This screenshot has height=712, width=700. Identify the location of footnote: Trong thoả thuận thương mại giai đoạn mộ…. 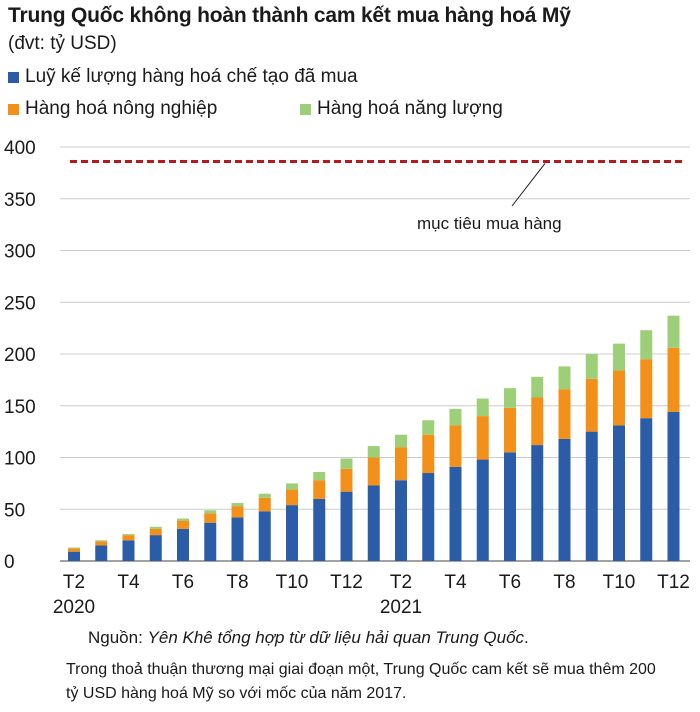
(361, 681).